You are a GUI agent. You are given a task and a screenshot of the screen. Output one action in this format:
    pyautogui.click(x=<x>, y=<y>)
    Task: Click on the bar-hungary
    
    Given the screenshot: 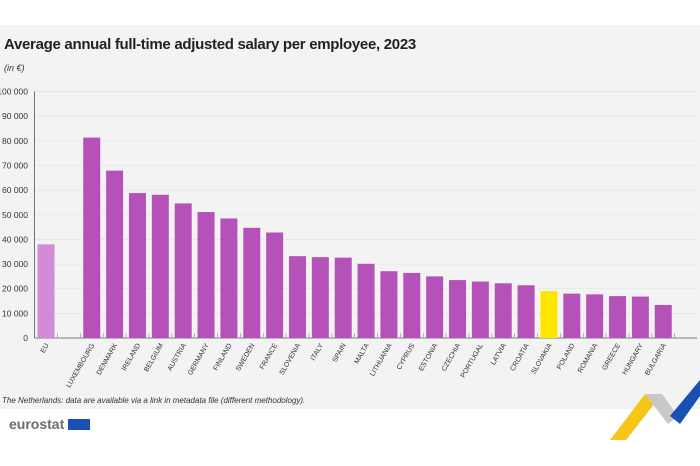 What is the action you would take?
    pyautogui.click(x=640, y=317)
    